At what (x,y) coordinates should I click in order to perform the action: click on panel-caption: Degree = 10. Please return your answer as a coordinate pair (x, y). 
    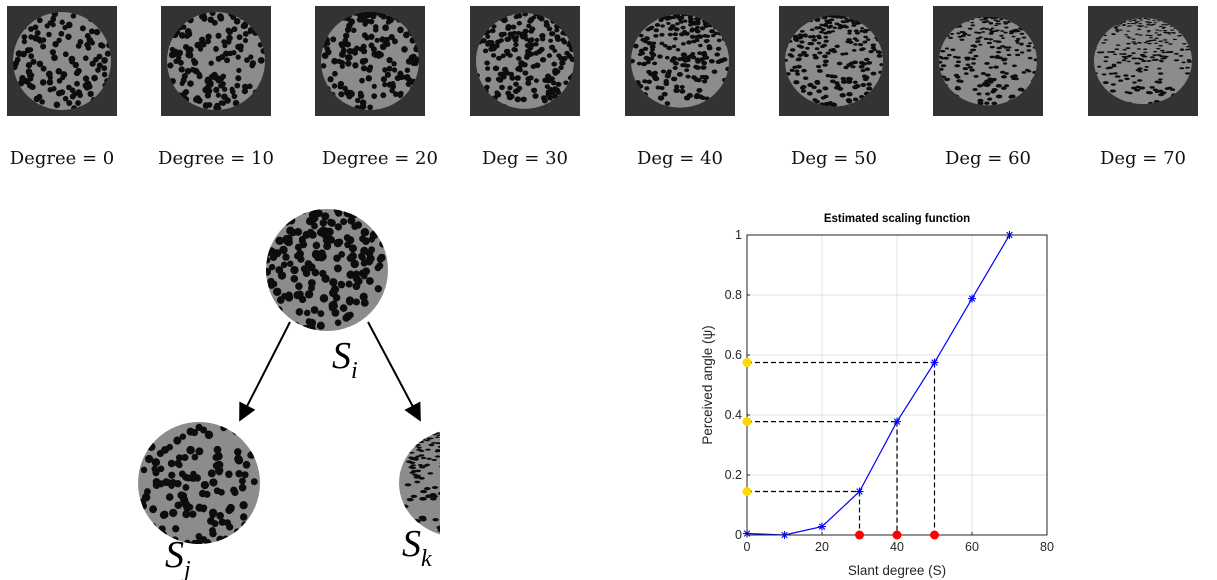
    Looking at the image, I should click on (216, 158).